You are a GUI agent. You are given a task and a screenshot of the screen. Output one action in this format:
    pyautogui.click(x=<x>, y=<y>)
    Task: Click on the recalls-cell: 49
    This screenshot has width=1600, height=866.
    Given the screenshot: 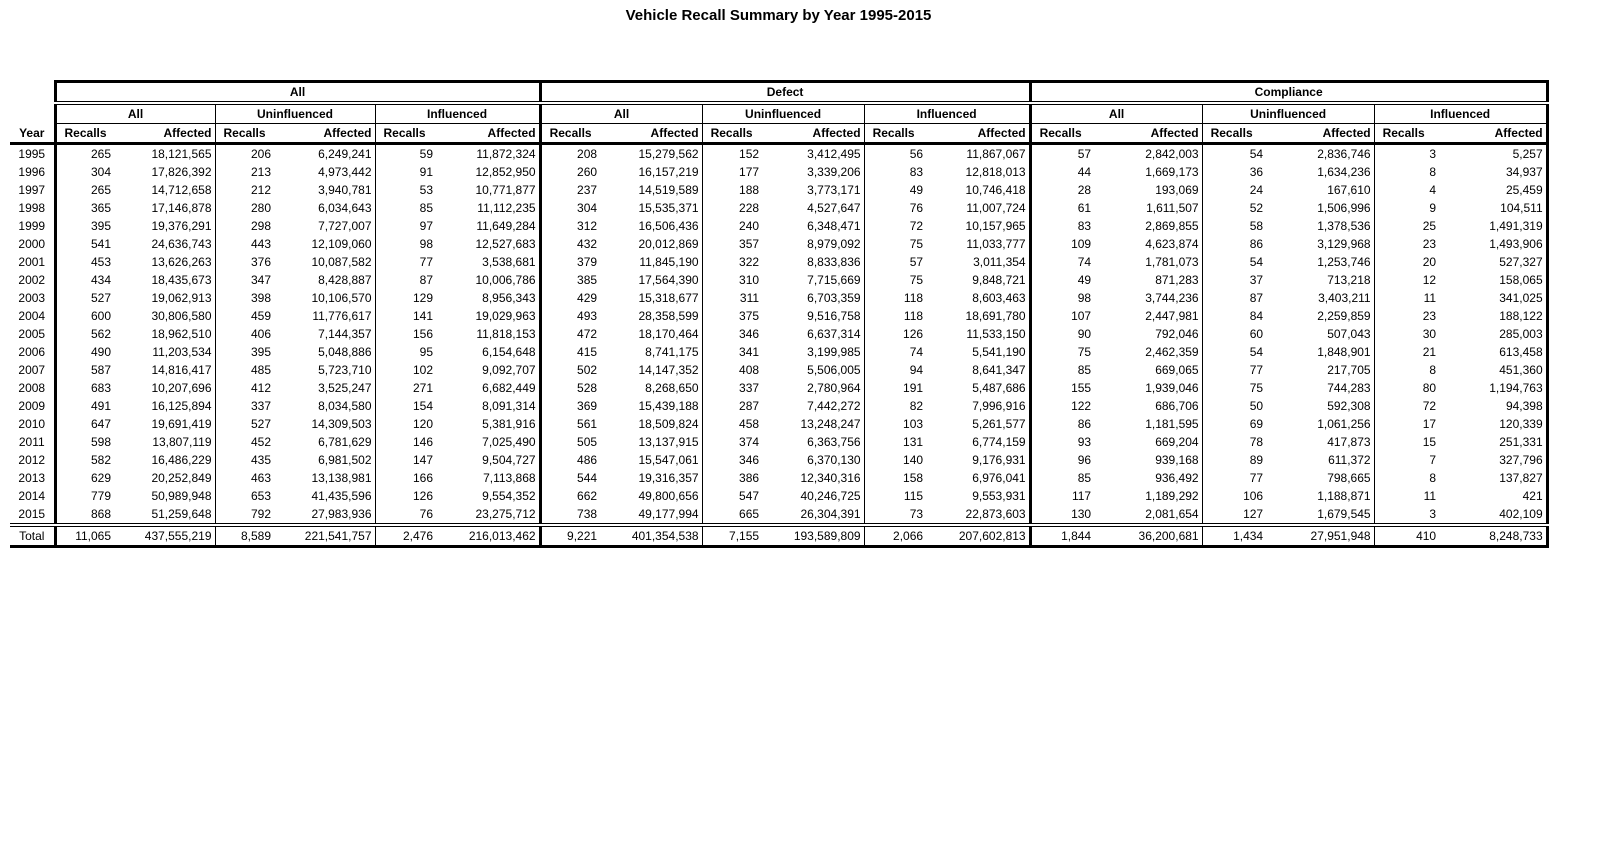 What is the action you would take?
    pyautogui.click(x=901, y=190)
    